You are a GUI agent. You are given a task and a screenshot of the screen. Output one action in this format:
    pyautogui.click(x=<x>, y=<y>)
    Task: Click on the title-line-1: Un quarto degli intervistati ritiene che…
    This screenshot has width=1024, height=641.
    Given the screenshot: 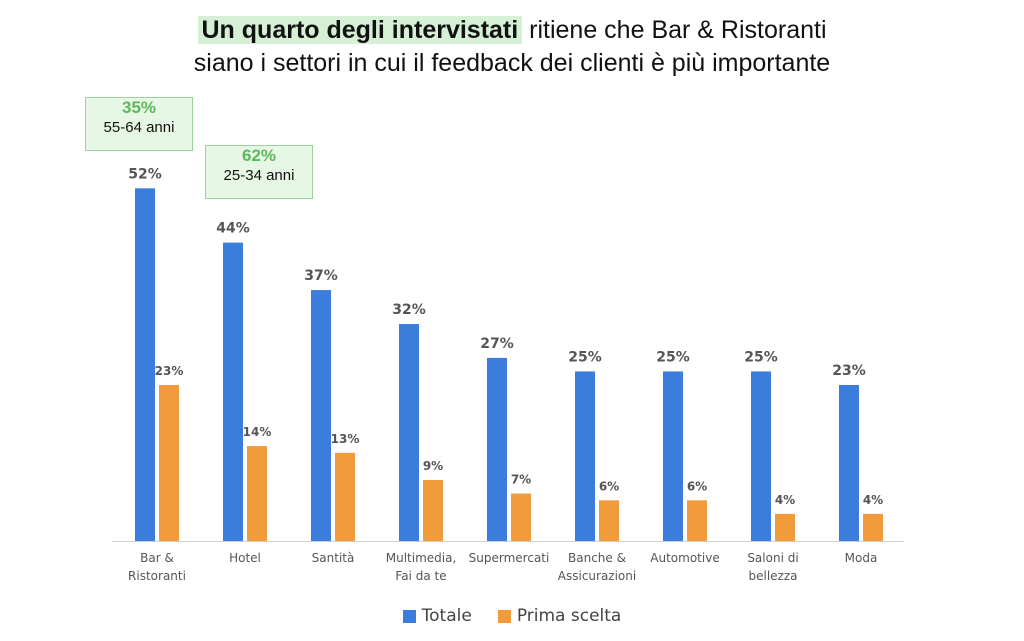 What is the action you would take?
    pyautogui.click(x=512, y=30)
    